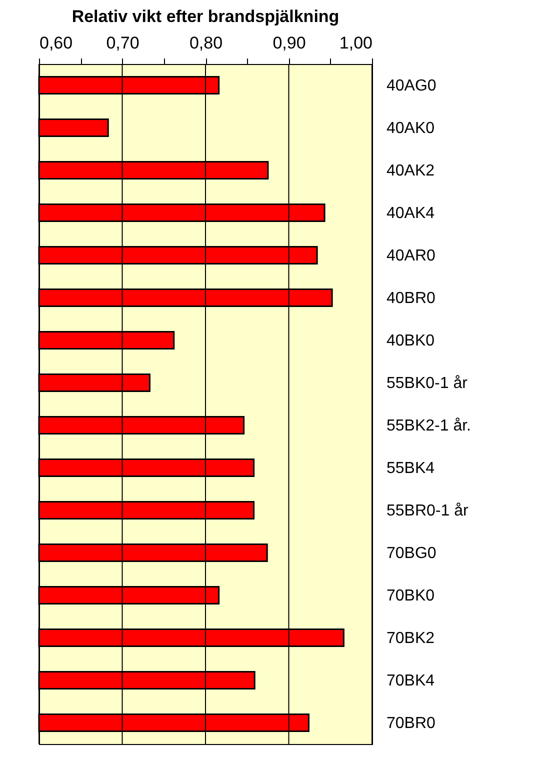  Describe the element at coordinates (123, 43) in the screenshot. I see `x-tick-label: 0,70` at that location.